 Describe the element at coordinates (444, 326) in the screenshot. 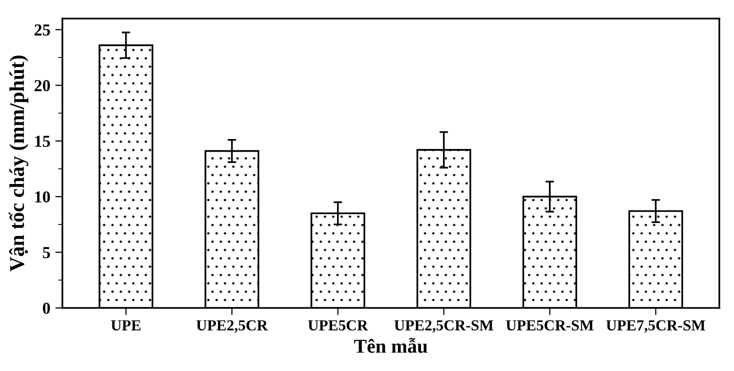

I see `x-tick-label: UPE2,5CR-SM` at that location.